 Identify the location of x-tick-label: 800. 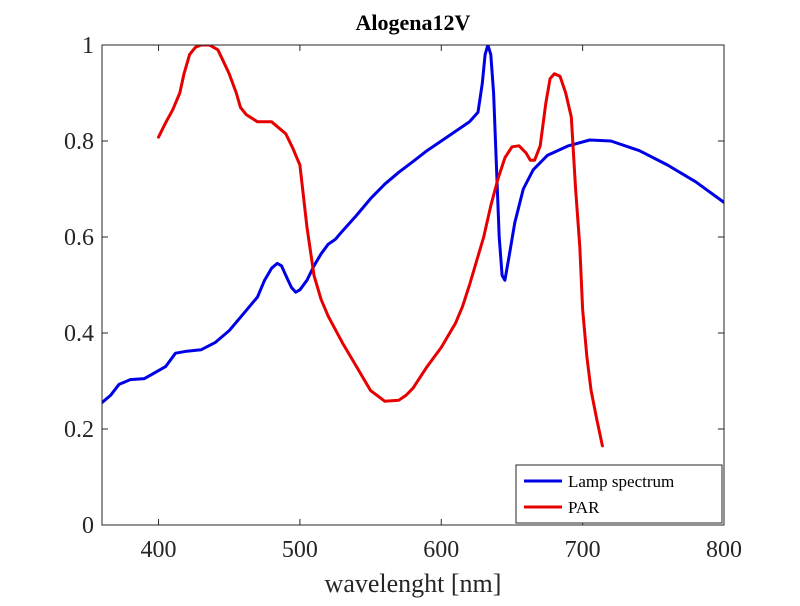
(724, 550).